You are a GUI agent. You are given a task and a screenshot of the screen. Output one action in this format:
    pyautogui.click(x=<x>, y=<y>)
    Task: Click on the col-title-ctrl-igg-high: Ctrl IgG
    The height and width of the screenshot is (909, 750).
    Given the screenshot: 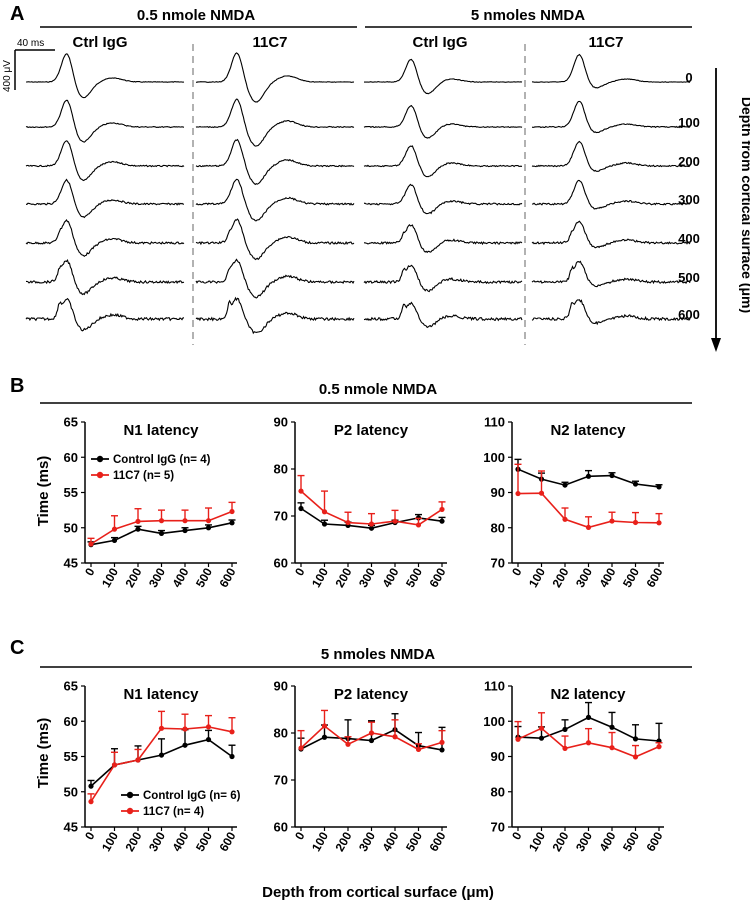 What is the action you would take?
    pyautogui.click(x=440, y=42)
    